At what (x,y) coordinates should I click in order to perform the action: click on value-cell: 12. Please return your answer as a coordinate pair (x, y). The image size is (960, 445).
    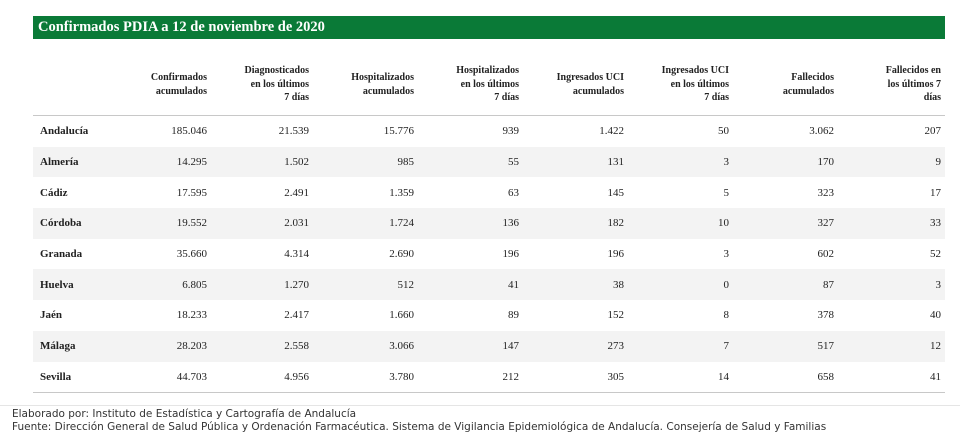
    Looking at the image, I should click on (891, 346).